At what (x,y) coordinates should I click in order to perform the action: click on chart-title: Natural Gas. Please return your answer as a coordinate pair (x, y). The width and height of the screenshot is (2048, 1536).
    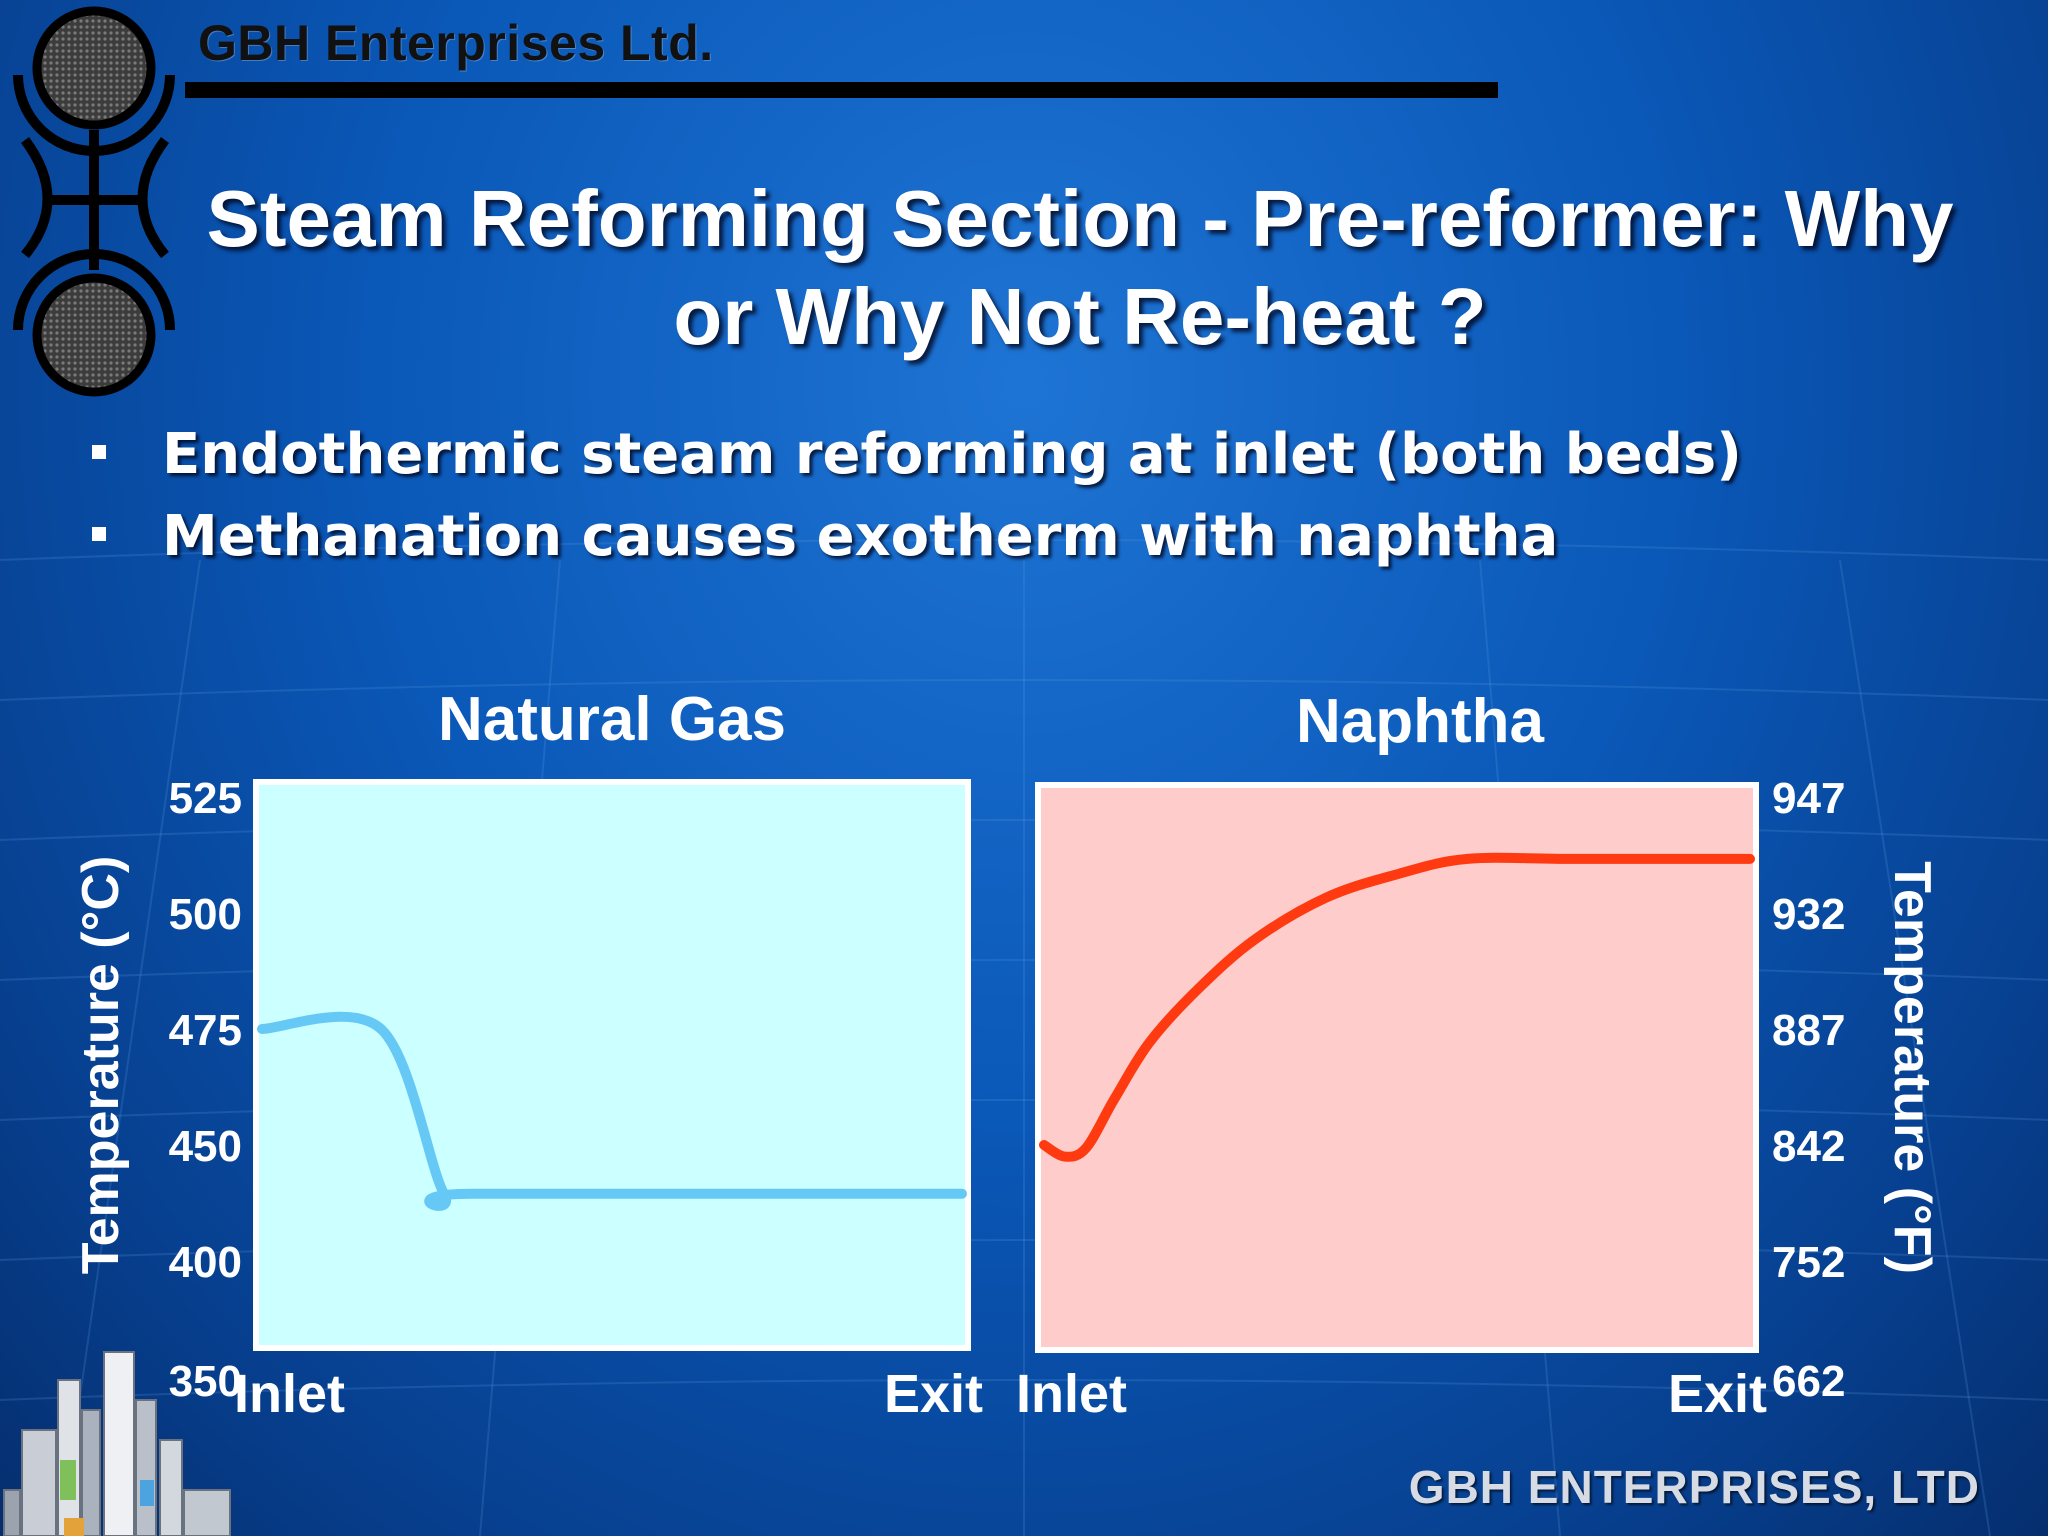
    Looking at the image, I should click on (612, 719).